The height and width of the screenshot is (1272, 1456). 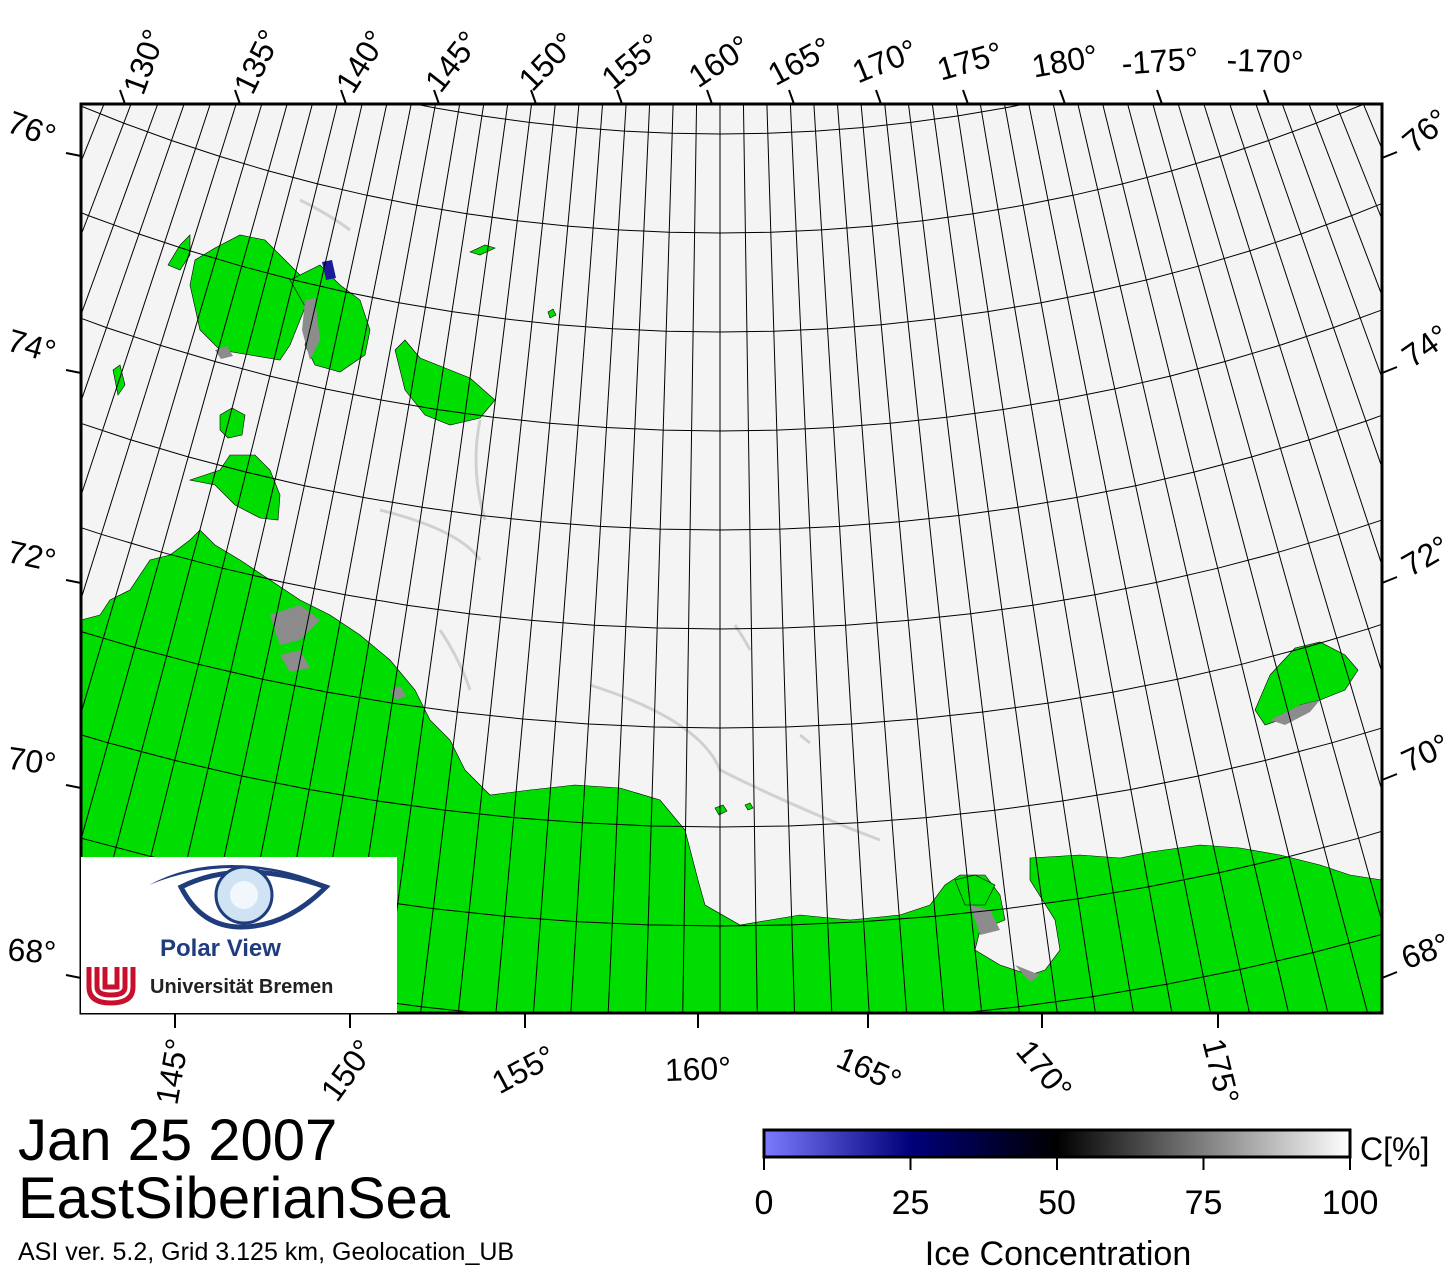 I want to click on lon-label-top: 130°, so click(x=144, y=61).